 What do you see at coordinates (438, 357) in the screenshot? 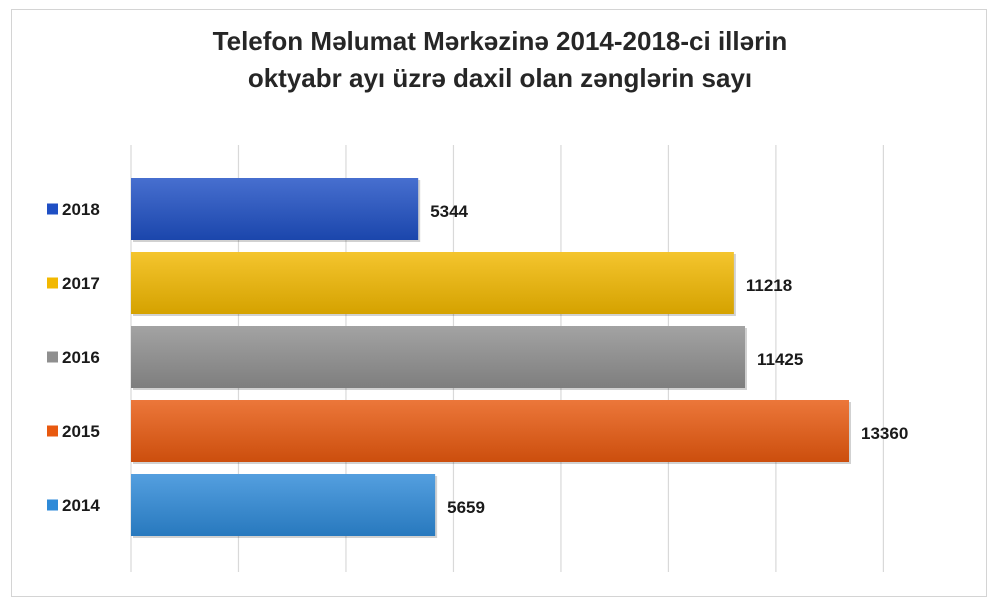
I see `bar-2016` at bounding box center [438, 357].